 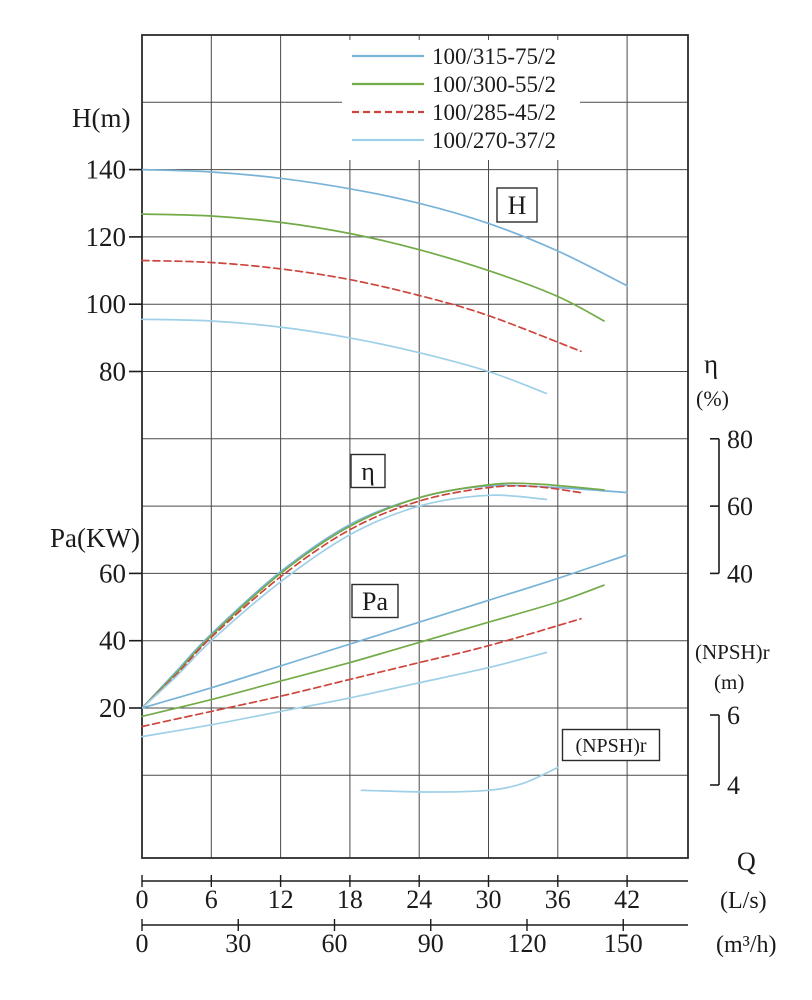 I want to click on tick-label-eta: 40, so click(x=740, y=573).